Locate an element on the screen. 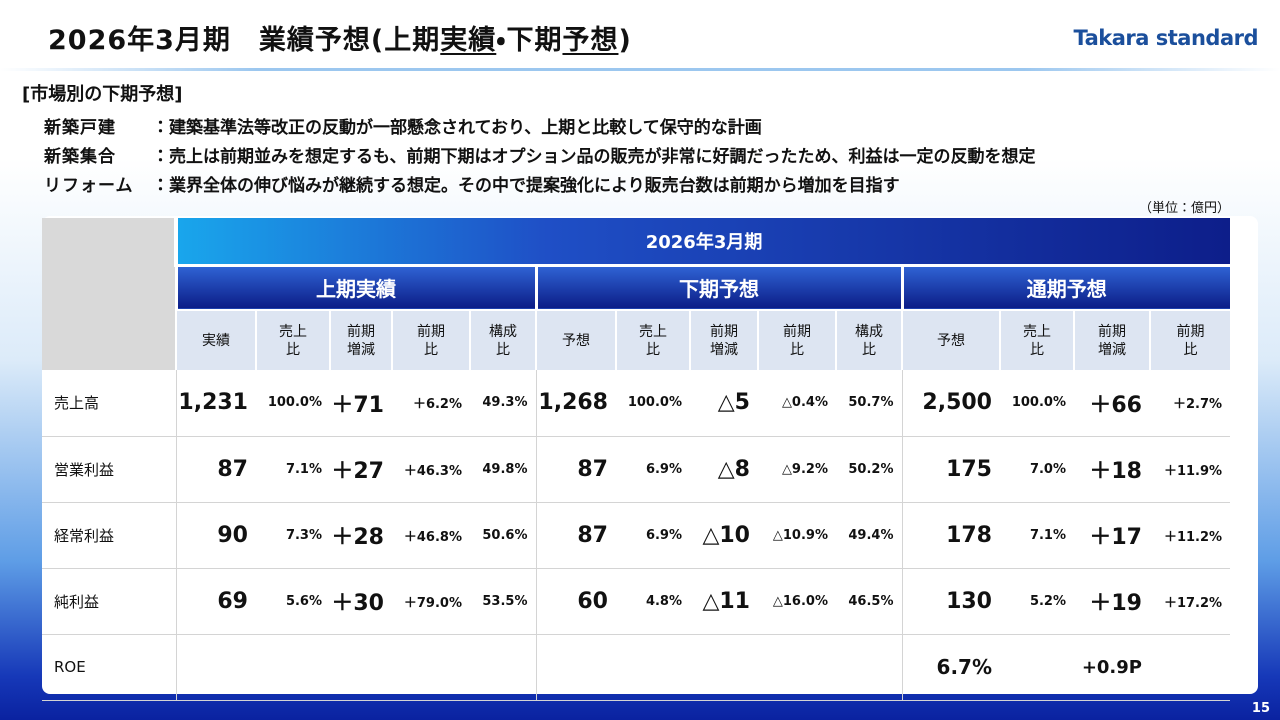  data-cell: ＋46.8% is located at coordinates (431, 535).